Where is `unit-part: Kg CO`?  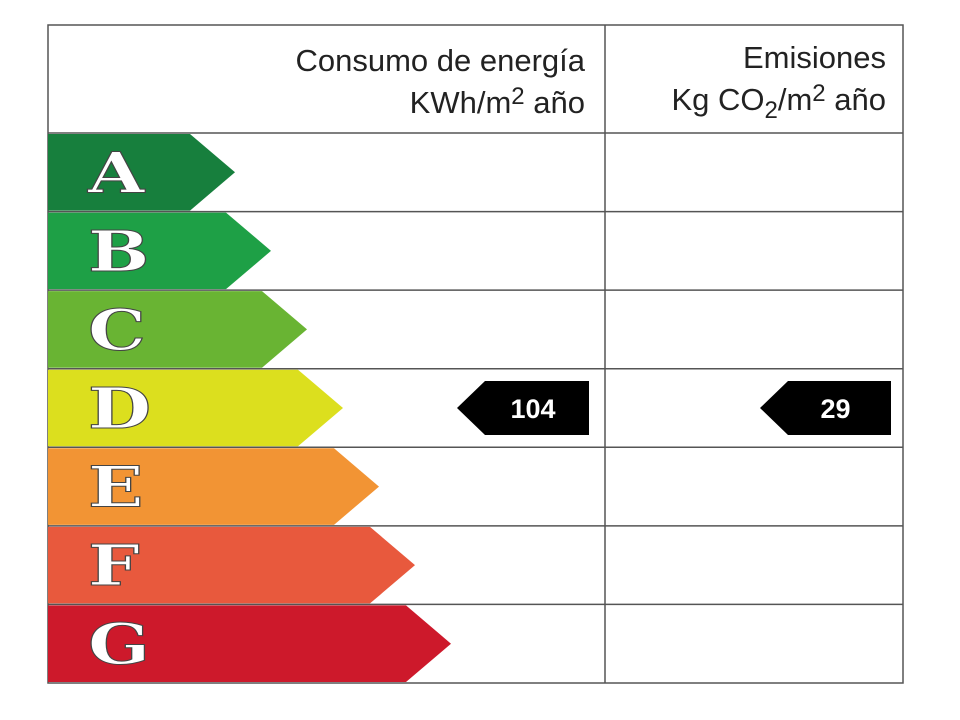 unit-part: Kg CO is located at coordinates (717, 99).